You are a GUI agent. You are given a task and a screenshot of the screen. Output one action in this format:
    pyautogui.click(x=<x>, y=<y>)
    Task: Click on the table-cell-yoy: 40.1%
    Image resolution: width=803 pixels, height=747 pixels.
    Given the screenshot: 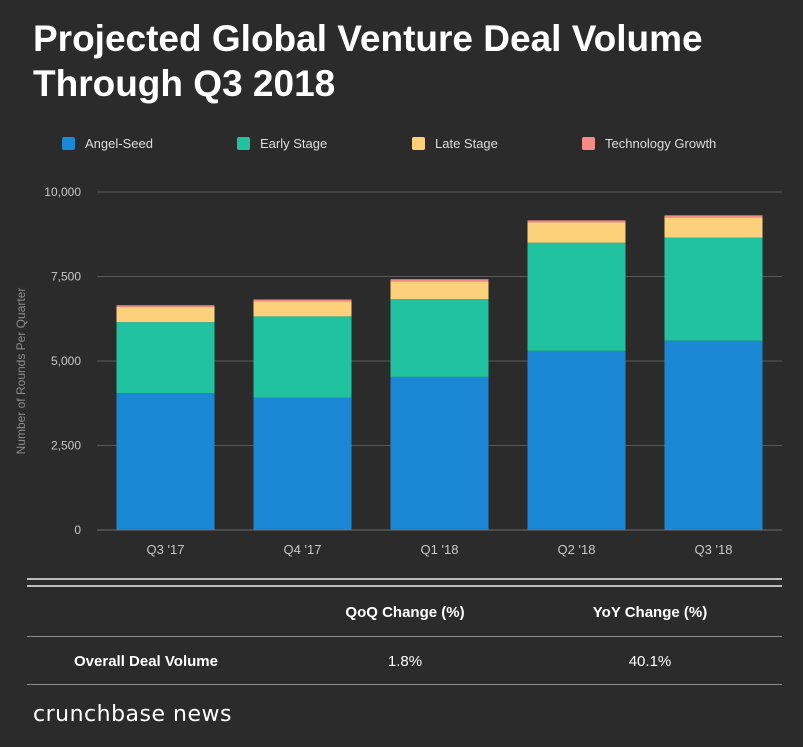 What is the action you would take?
    pyautogui.click(x=650, y=661)
    